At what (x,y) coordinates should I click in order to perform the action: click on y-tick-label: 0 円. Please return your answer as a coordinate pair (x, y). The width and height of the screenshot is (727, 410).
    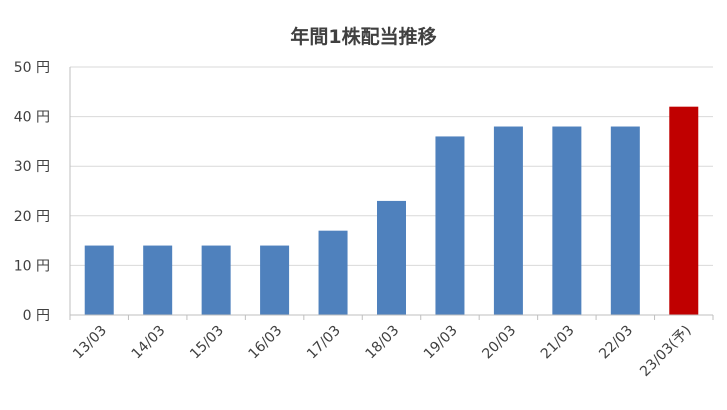
    Looking at the image, I should click on (36, 316).